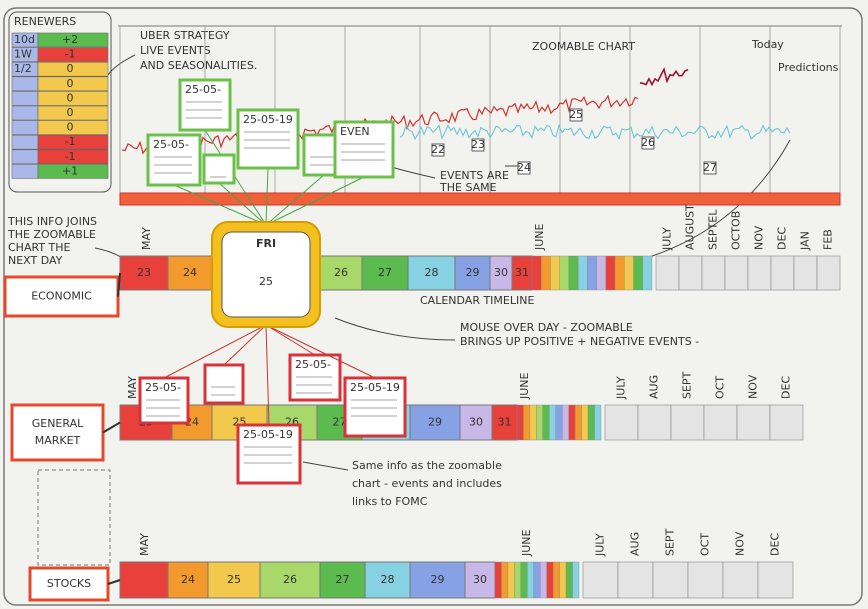  I want to click on chart-line, so click(664, 77).